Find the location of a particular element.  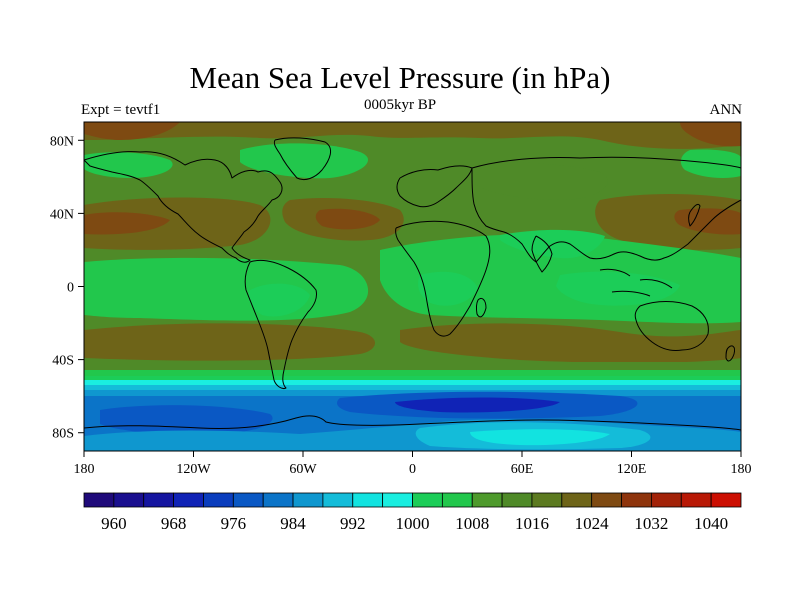

x-tick-label: 60W is located at coordinates (303, 469).